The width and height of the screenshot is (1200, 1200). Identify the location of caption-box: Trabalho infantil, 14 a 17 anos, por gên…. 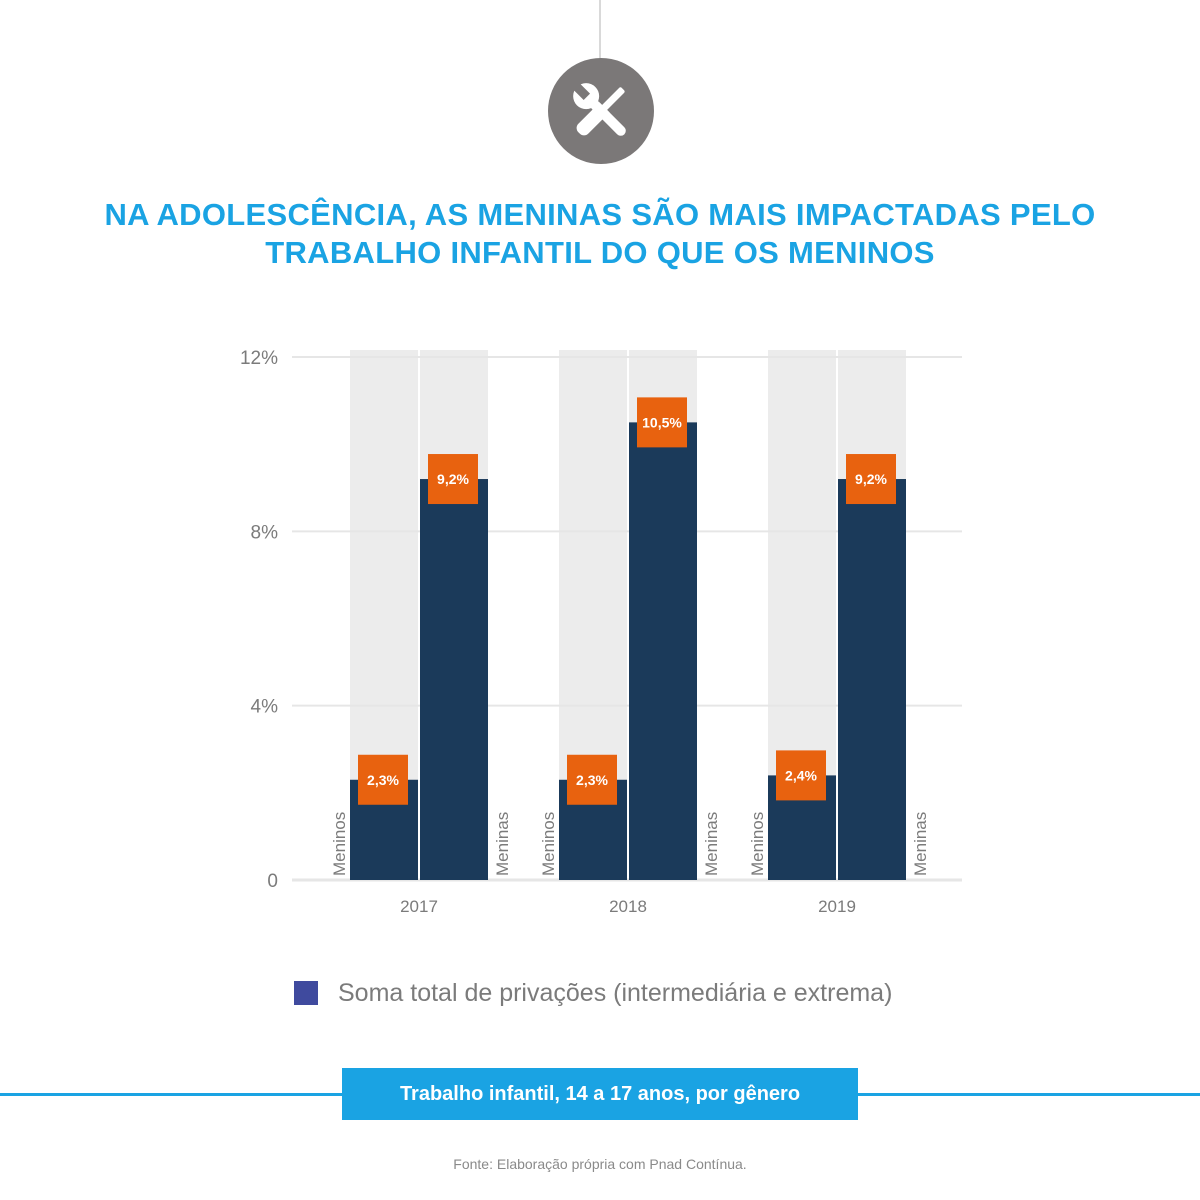
(600, 1094).